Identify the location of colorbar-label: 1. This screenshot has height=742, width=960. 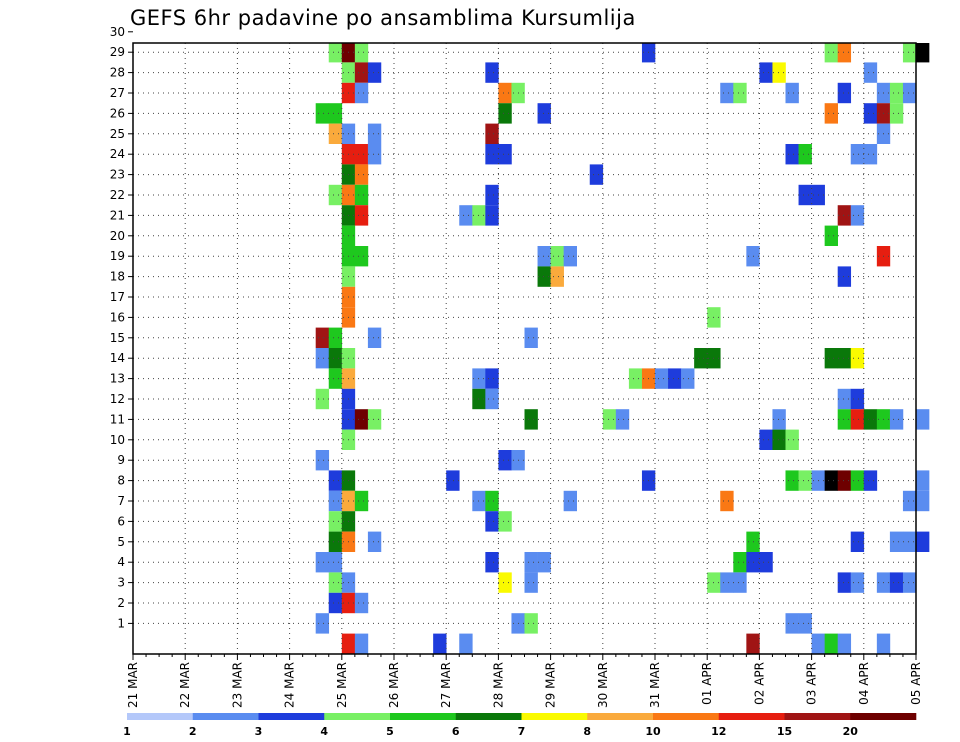
(127, 731).